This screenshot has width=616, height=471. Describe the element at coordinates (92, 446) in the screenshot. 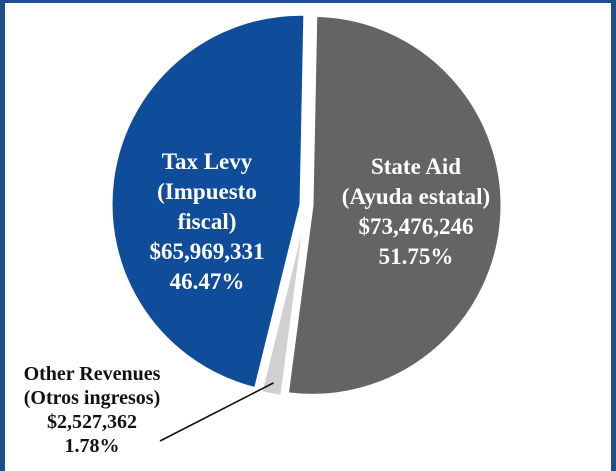

I see `other-revenues-percent-label: 1.78%` at that location.